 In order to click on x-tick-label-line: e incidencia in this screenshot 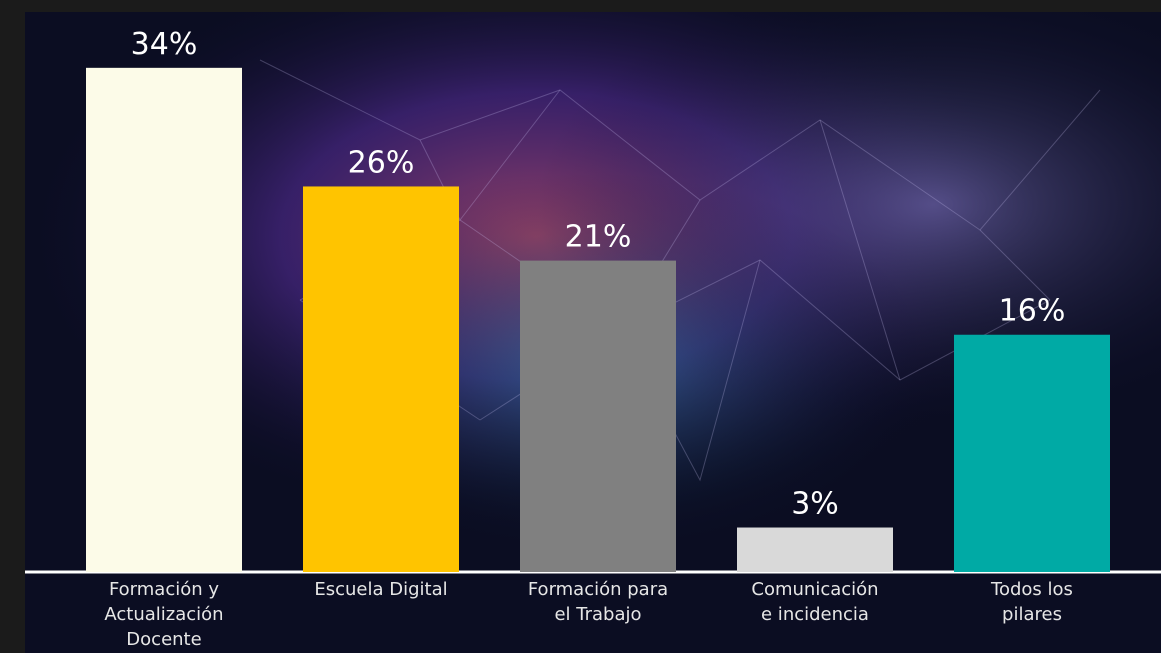, I will do `click(815, 614)`.